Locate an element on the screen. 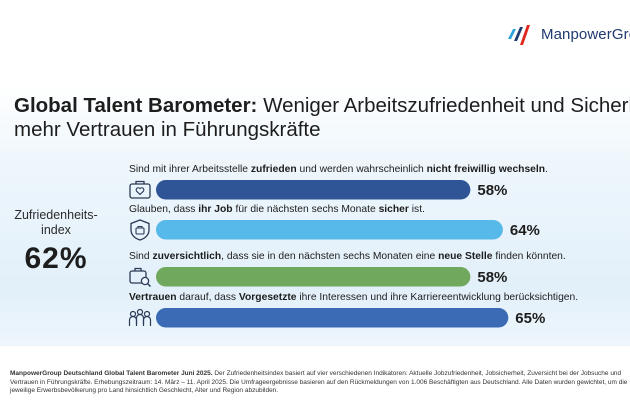 This screenshot has height=412, width=630. manpowergroup-logo: ManpowerGro is located at coordinates (567, 34).